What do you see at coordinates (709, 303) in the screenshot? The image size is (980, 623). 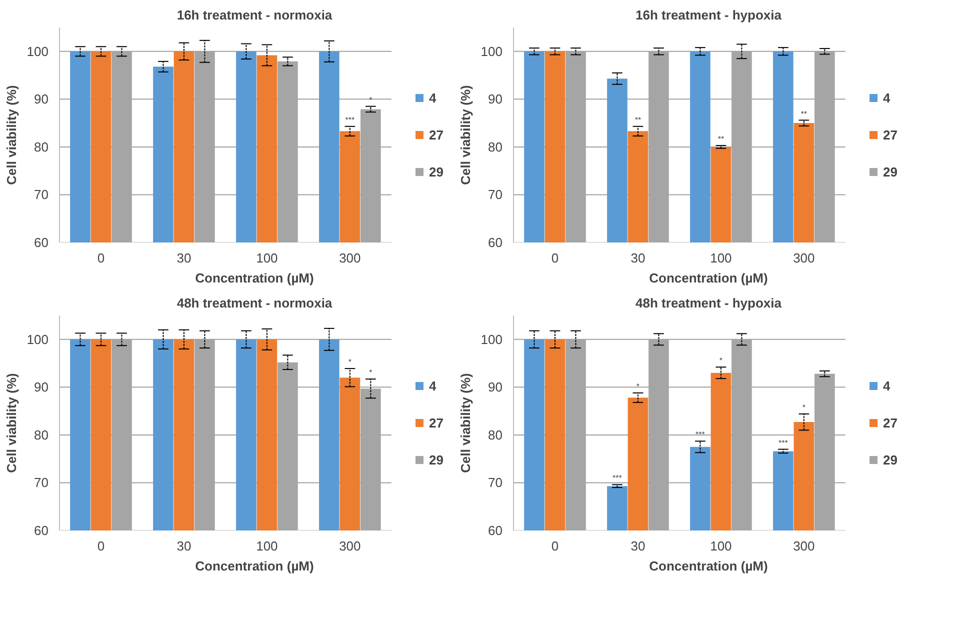 I see `chart-title: 48h treatment - hypoxia` at bounding box center [709, 303].